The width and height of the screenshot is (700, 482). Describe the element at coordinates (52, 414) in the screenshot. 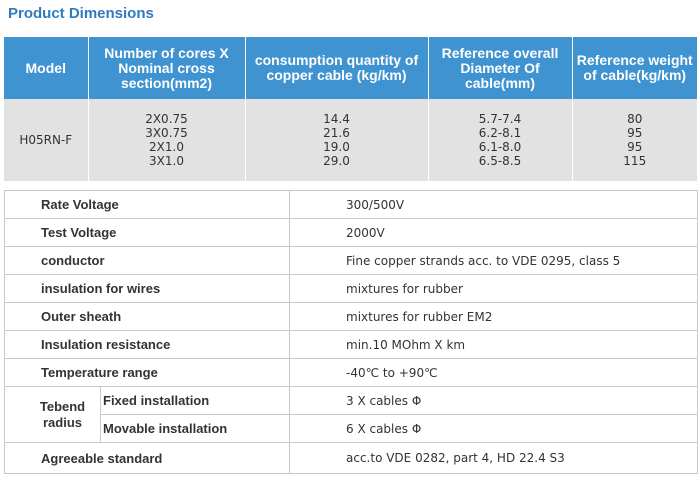

I see `tebend-radius-label: Tebend radius` at that location.